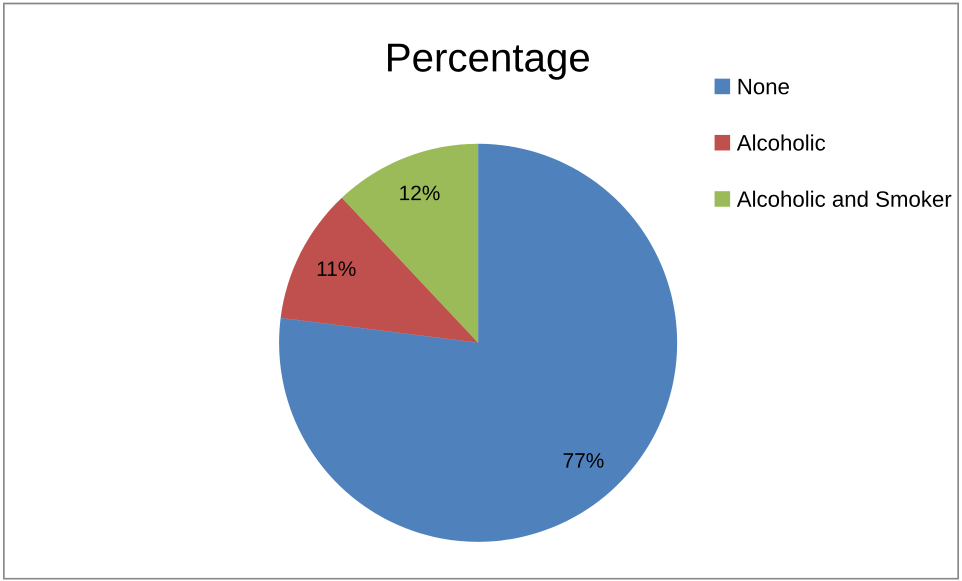  What do you see at coordinates (844, 198) in the screenshot?
I see `legend-label: Alcoholic and Smoker` at bounding box center [844, 198].